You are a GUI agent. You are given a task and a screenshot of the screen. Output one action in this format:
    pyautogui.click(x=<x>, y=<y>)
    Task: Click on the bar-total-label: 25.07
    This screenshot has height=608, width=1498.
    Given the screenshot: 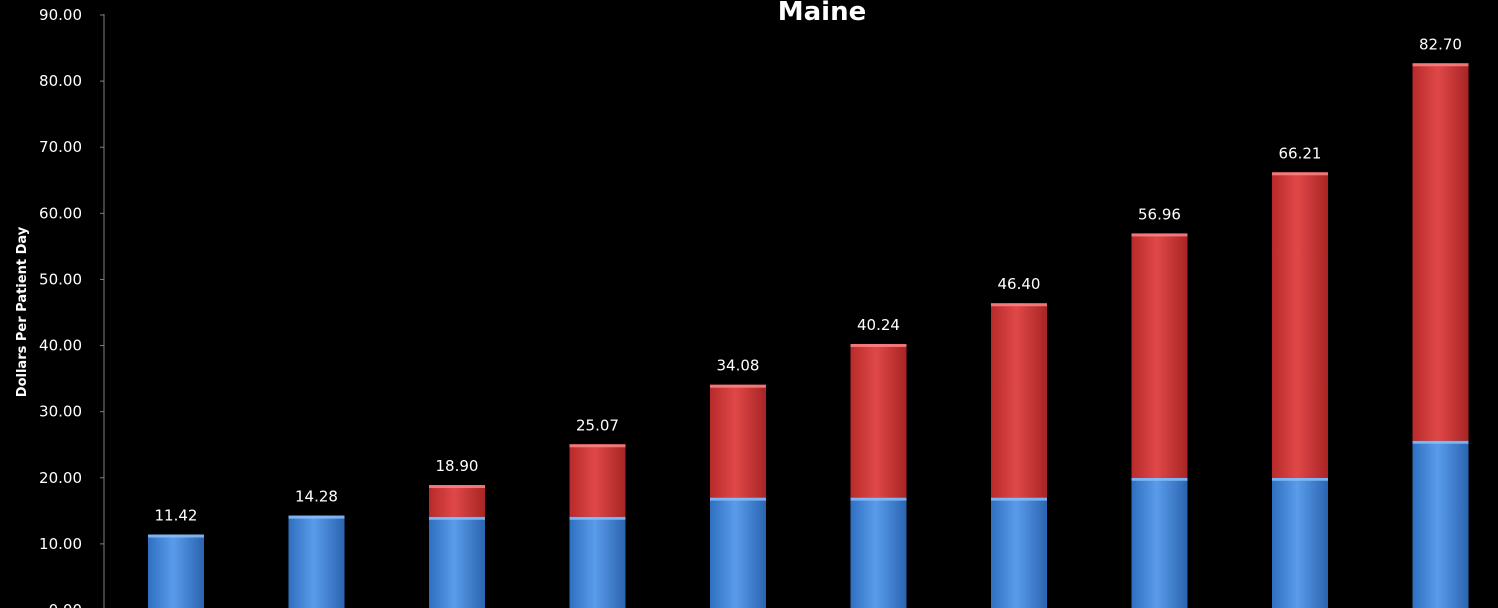 What is the action you would take?
    pyautogui.click(x=597, y=425)
    